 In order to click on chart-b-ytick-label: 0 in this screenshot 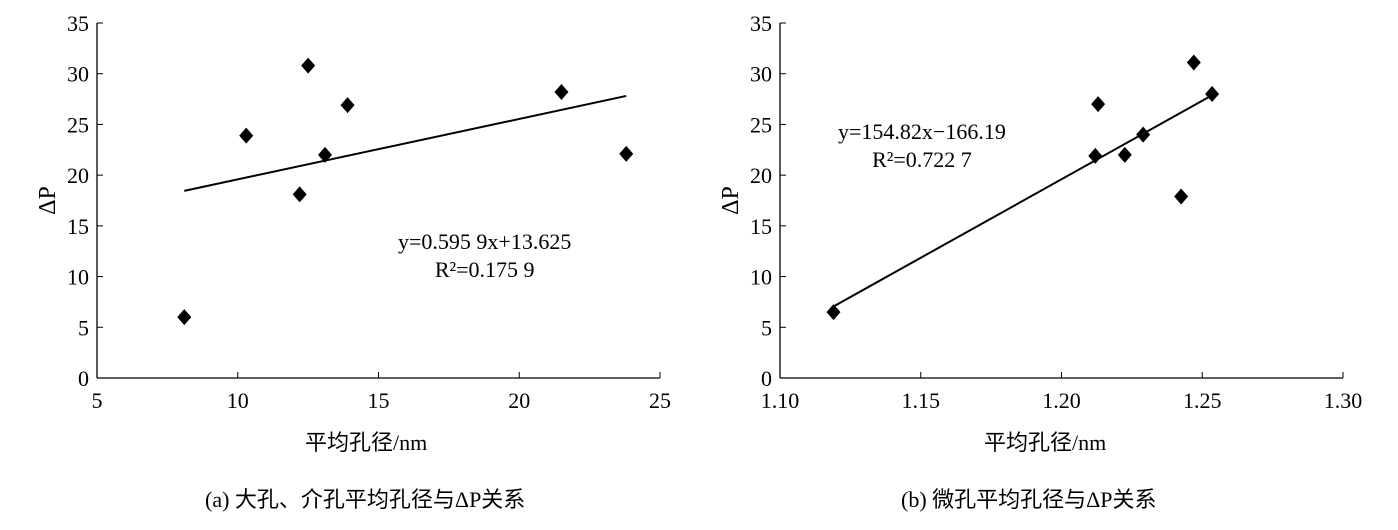, I will do `click(766, 378)`.